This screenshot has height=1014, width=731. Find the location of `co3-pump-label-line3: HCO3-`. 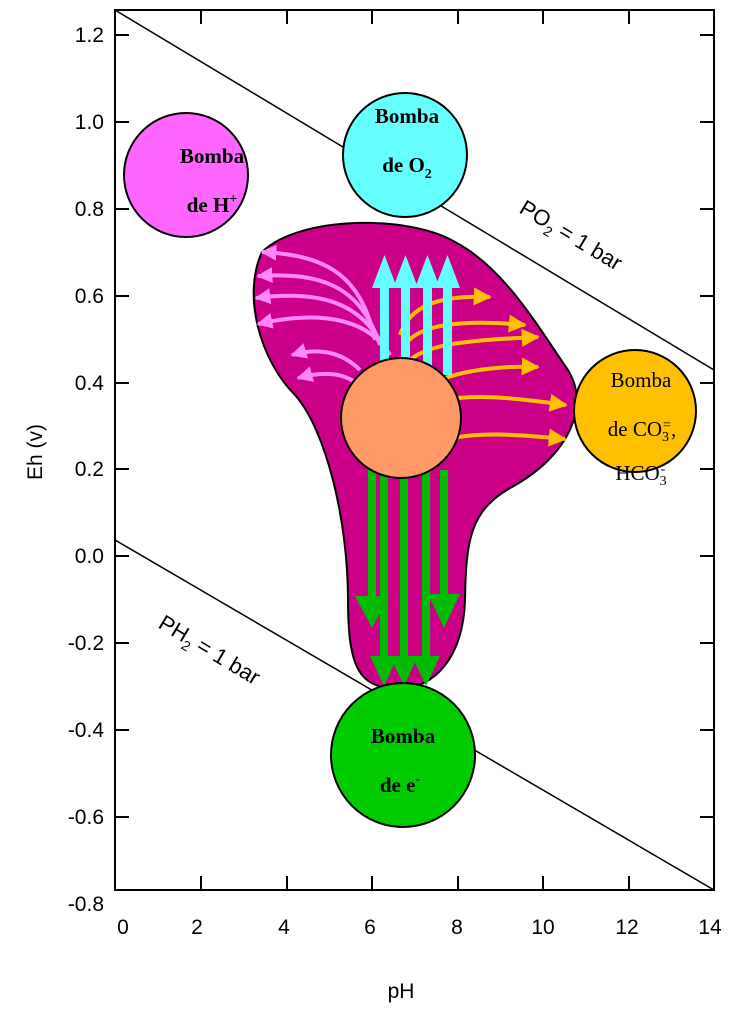

co3-pump-label-line3: HCO3- is located at coordinates (640, 475).